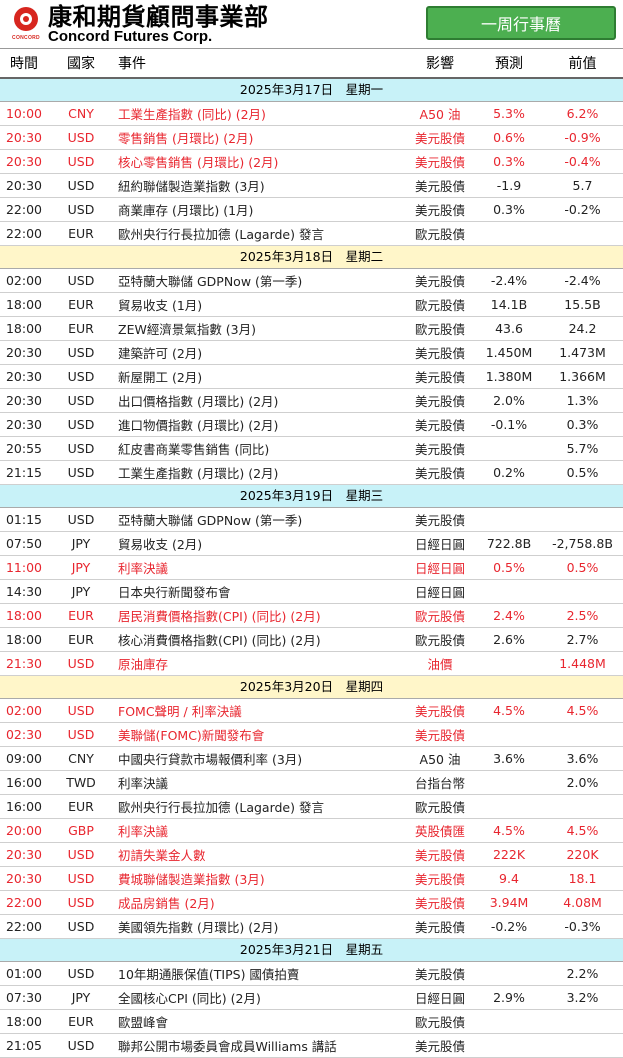 The height and width of the screenshot is (1058, 623). What do you see at coordinates (210, 759) in the screenshot?
I see `cell-event: 中國央行貸款市場報價利率 (3月)` at bounding box center [210, 759].